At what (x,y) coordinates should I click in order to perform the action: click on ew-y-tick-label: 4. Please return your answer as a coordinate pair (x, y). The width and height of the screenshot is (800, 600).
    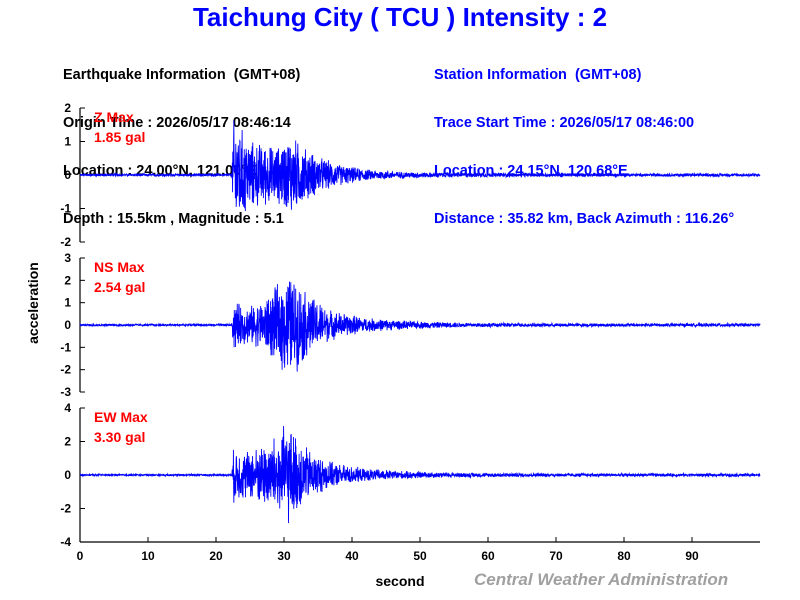
    Looking at the image, I should click on (67, 408).